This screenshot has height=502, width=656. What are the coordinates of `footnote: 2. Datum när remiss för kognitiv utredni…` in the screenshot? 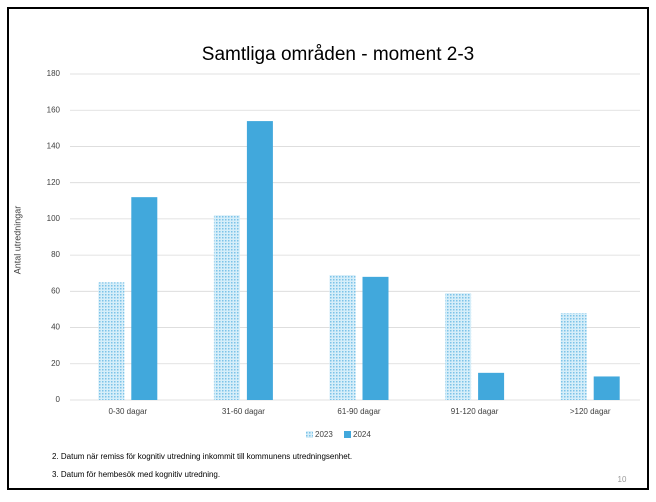 It's located at (202, 456).